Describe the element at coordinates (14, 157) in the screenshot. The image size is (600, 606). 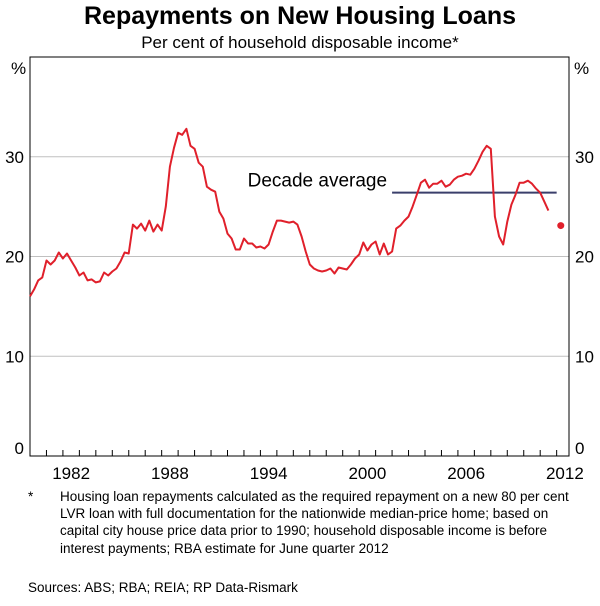
I see `y-tick-label-left: 30` at that location.